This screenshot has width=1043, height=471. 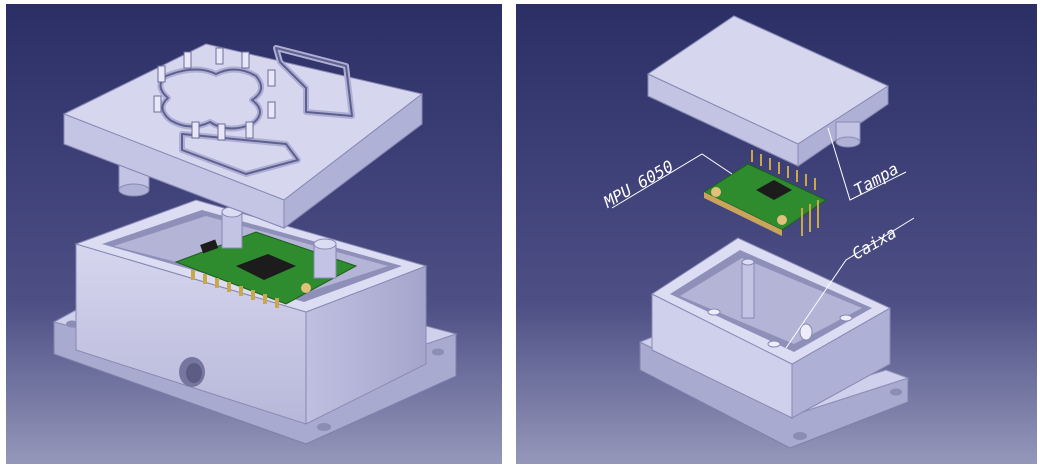 I want to click on lid-logo-pegs, so click(x=214, y=94).